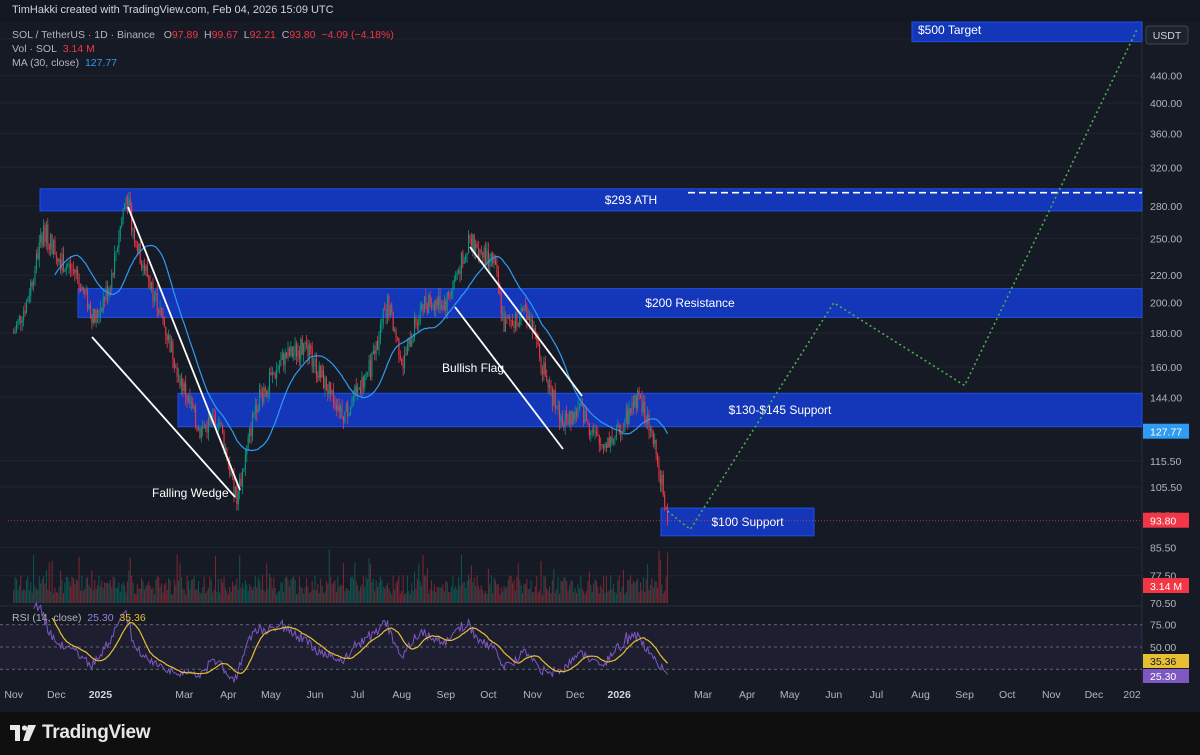 This screenshot has width=1200, height=755. What do you see at coordinates (401, 695) in the screenshot?
I see `time-tick-label: Aug` at bounding box center [401, 695].